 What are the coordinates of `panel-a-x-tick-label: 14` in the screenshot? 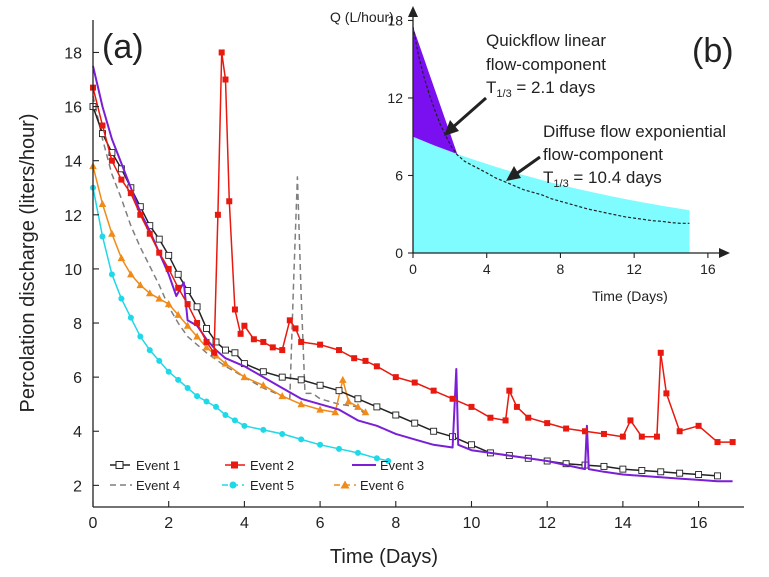 It's located at (623, 523).